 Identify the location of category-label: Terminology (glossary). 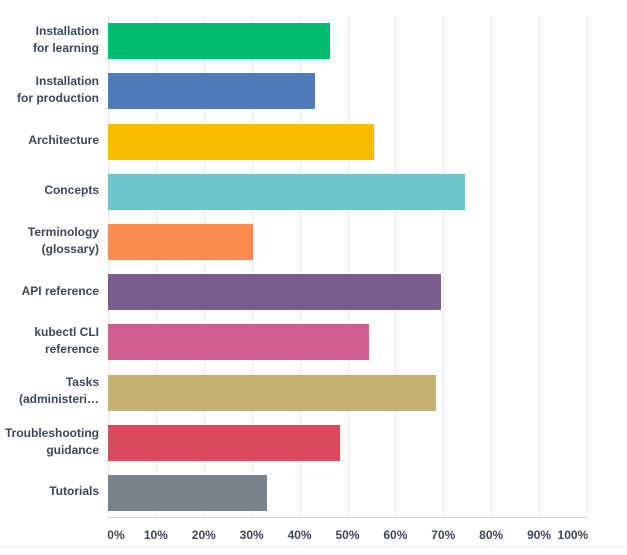
(49, 241).